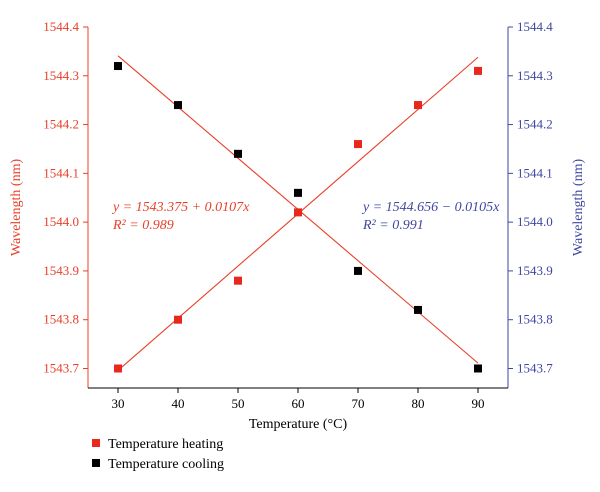  What do you see at coordinates (393, 225) in the screenshot?
I see `cooling-fit-r2: R² = 0.991` at bounding box center [393, 225].